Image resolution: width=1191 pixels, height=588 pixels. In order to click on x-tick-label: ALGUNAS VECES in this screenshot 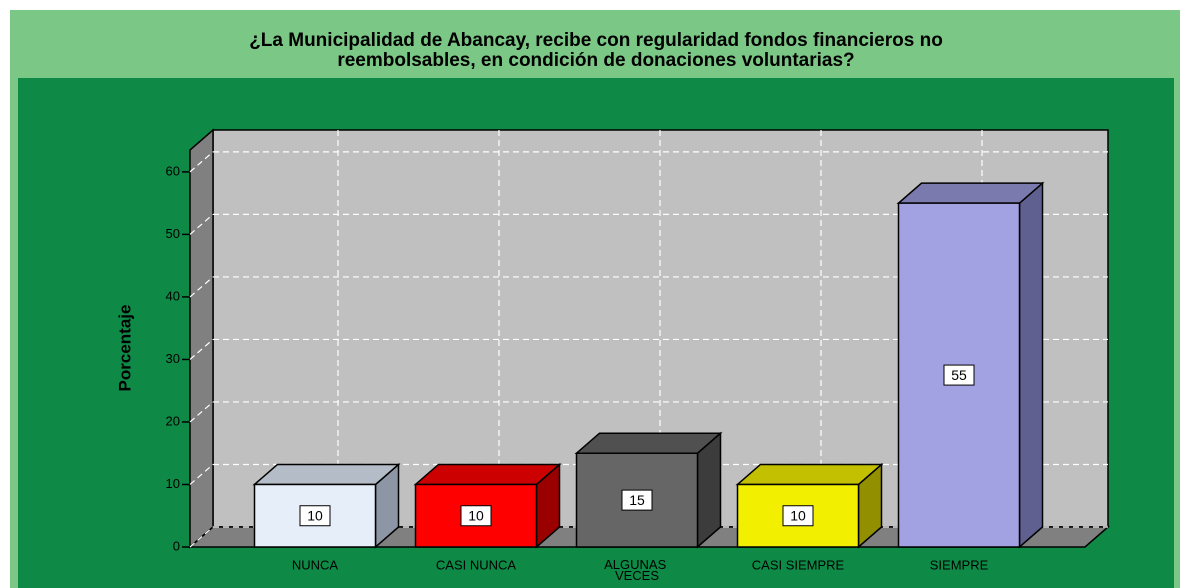, I will do `click(637, 570)`.